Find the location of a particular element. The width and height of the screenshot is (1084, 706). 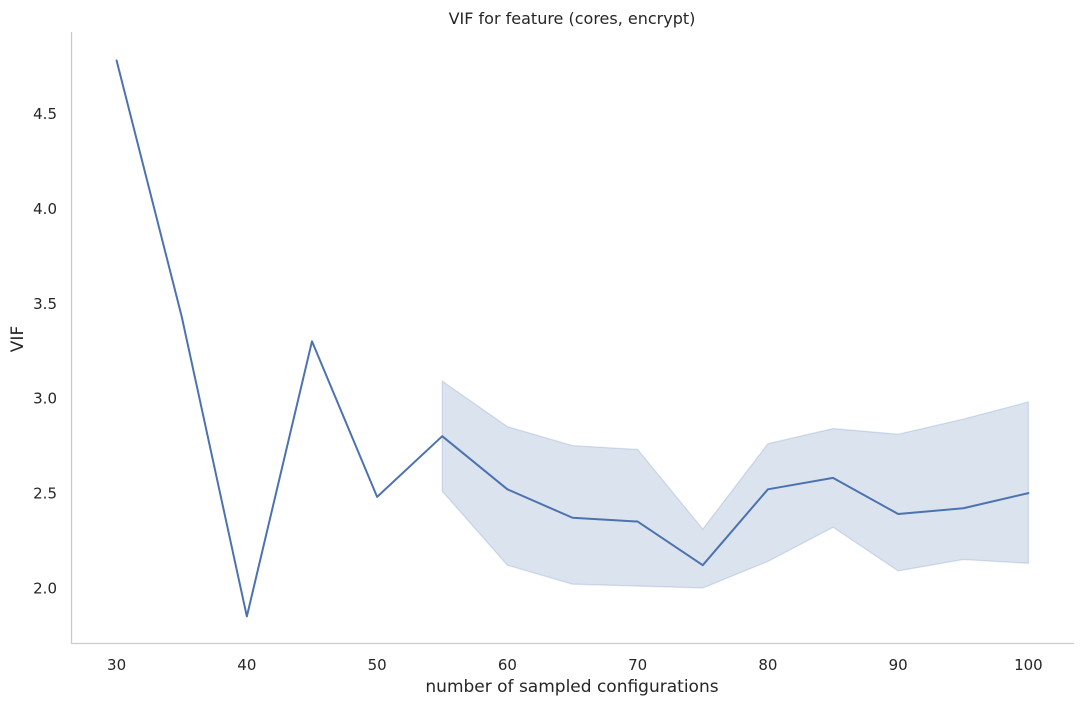

x-tick-label: 90 is located at coordinates (898, 665).